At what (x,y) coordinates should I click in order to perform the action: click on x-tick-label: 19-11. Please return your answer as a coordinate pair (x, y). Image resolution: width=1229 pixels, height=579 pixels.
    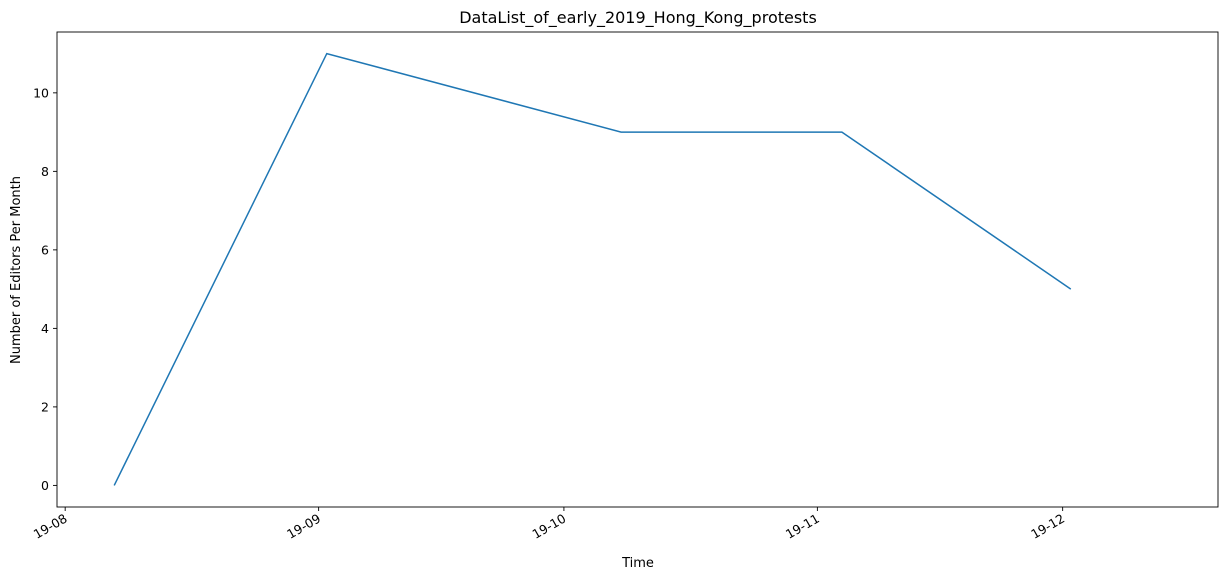
    Looking at the image, I should click on (802, 526).